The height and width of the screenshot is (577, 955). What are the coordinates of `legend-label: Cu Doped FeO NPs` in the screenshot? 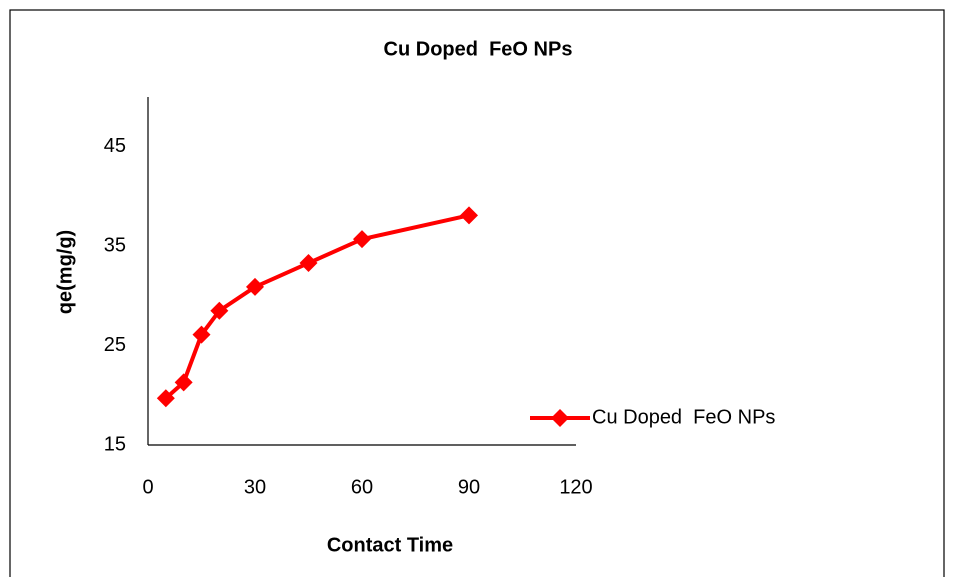 It's located at (683, 417).